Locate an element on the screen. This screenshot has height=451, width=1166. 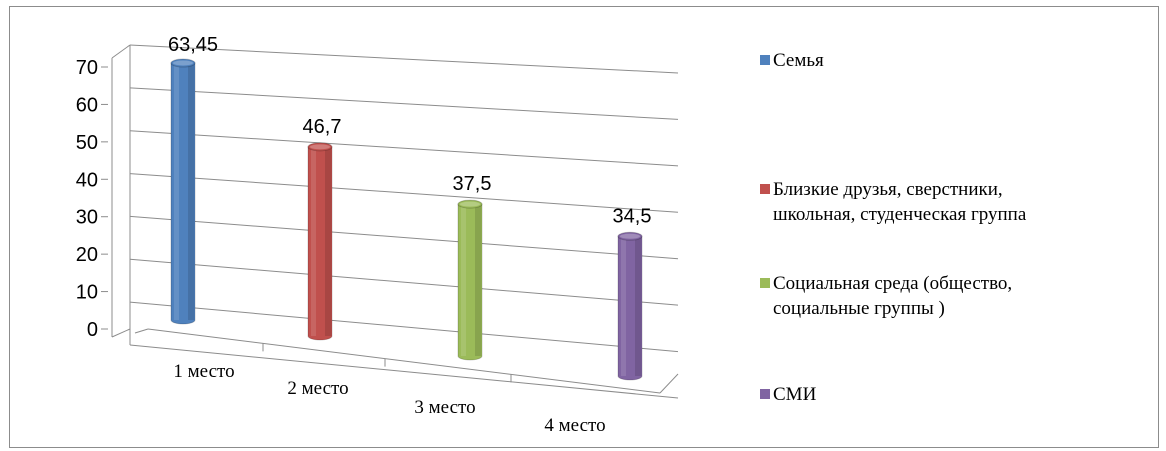
category-label: 2 место is located at coordinates (317, 388).